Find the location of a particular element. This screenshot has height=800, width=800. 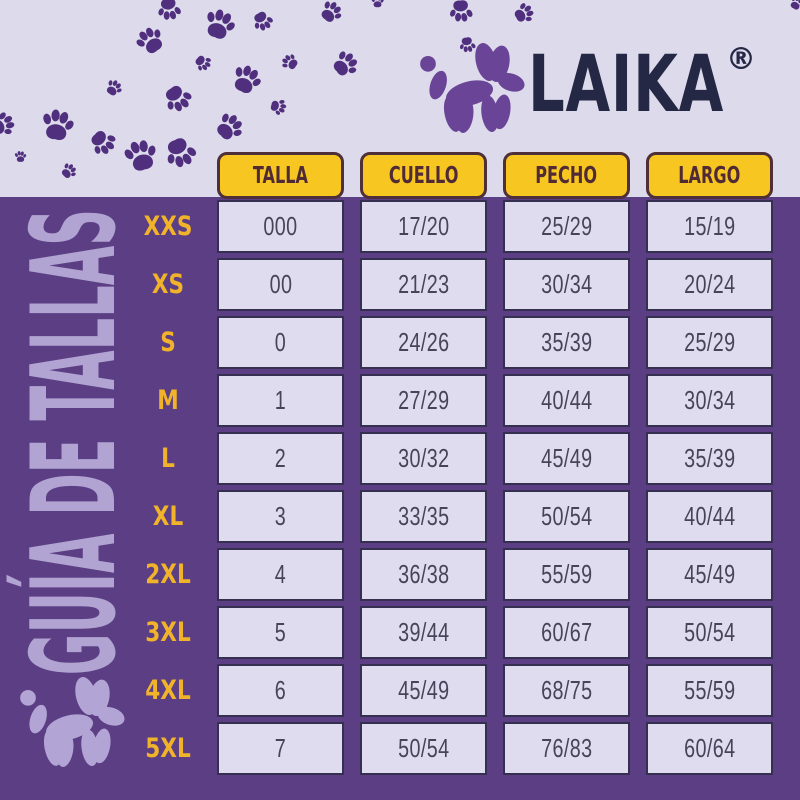

size-label-xs: XS is located at coordinates (168, 284).